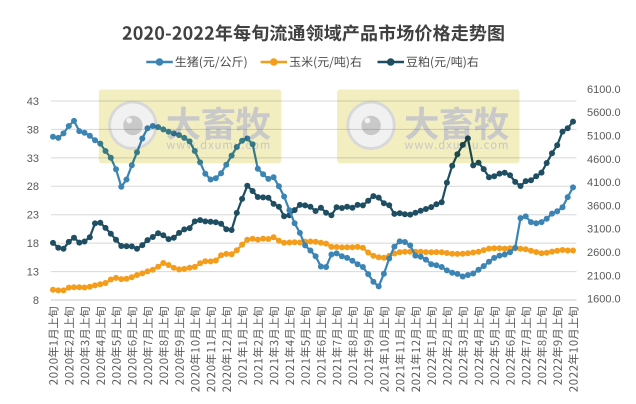 The width and height of the screenshot is (636, 404). I want to click on svg-text: 4600.0, so click(604, 160).